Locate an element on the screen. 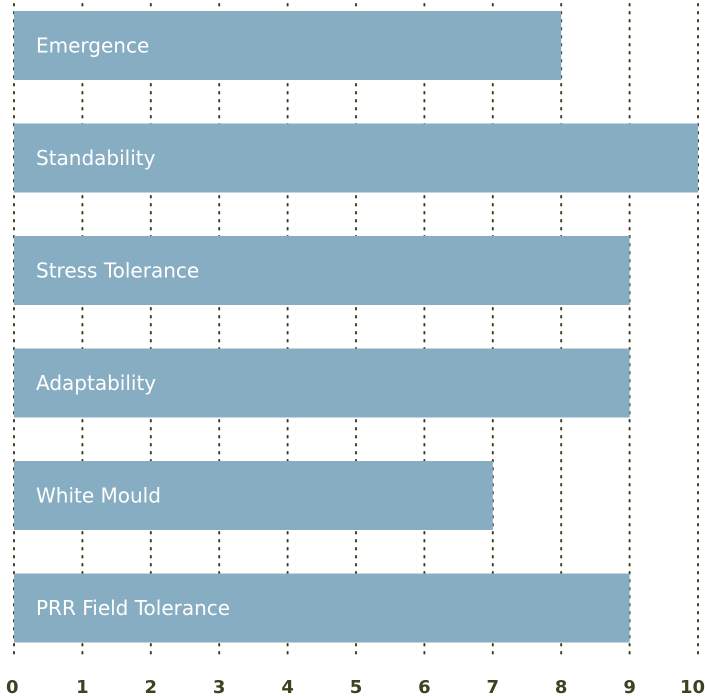  x-axis-ticks: 0 1 2 3 4 5 6 7 8 9 10 is located at coordinates (355, 686).